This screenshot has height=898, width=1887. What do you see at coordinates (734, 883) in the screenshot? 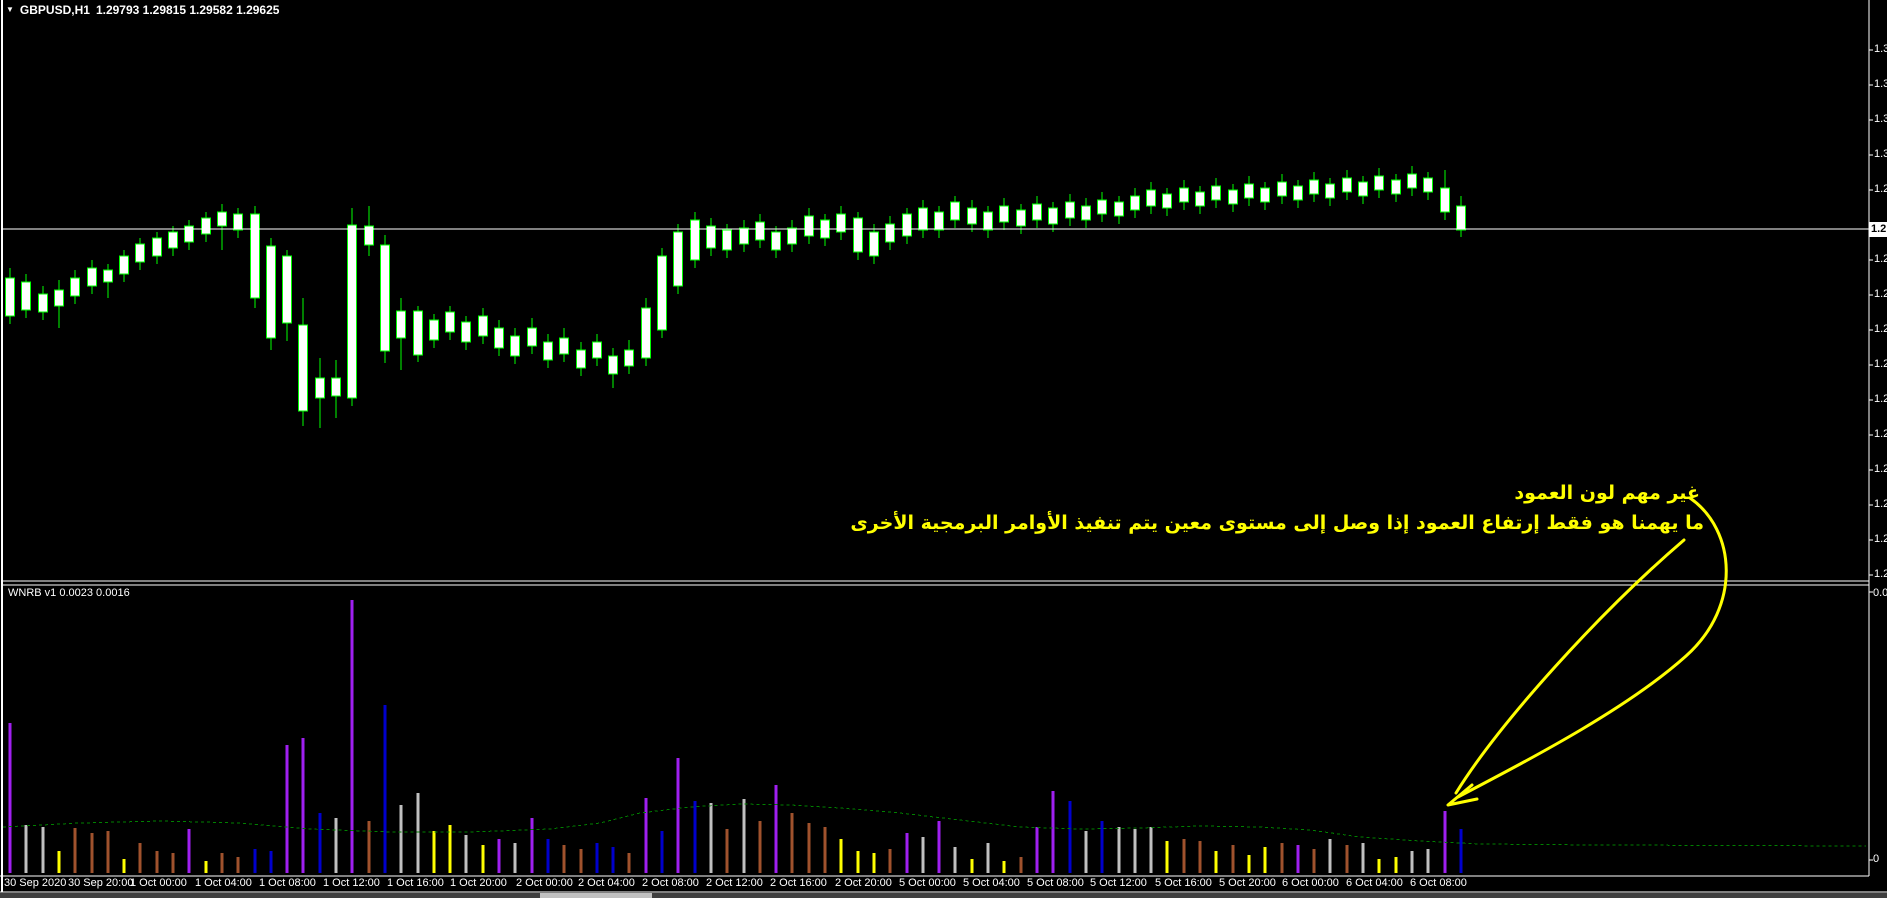
I see `time-axis-label: 2 Oct 12:00` at bounding box center [734, 883].